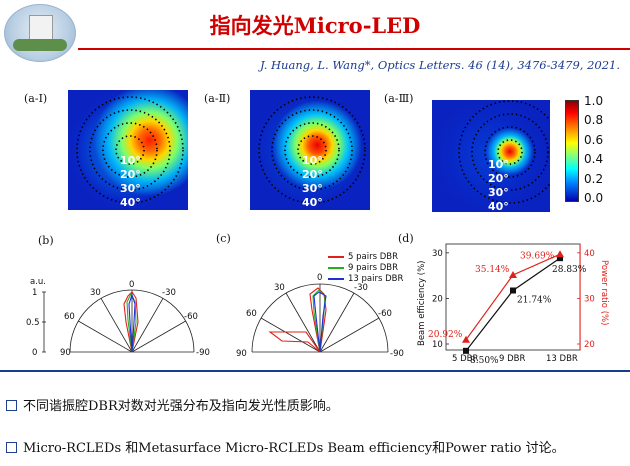 This screenshot has width=630, height=466. I want to click on legend-item: 13 pairs DBR, so click(365, 279).